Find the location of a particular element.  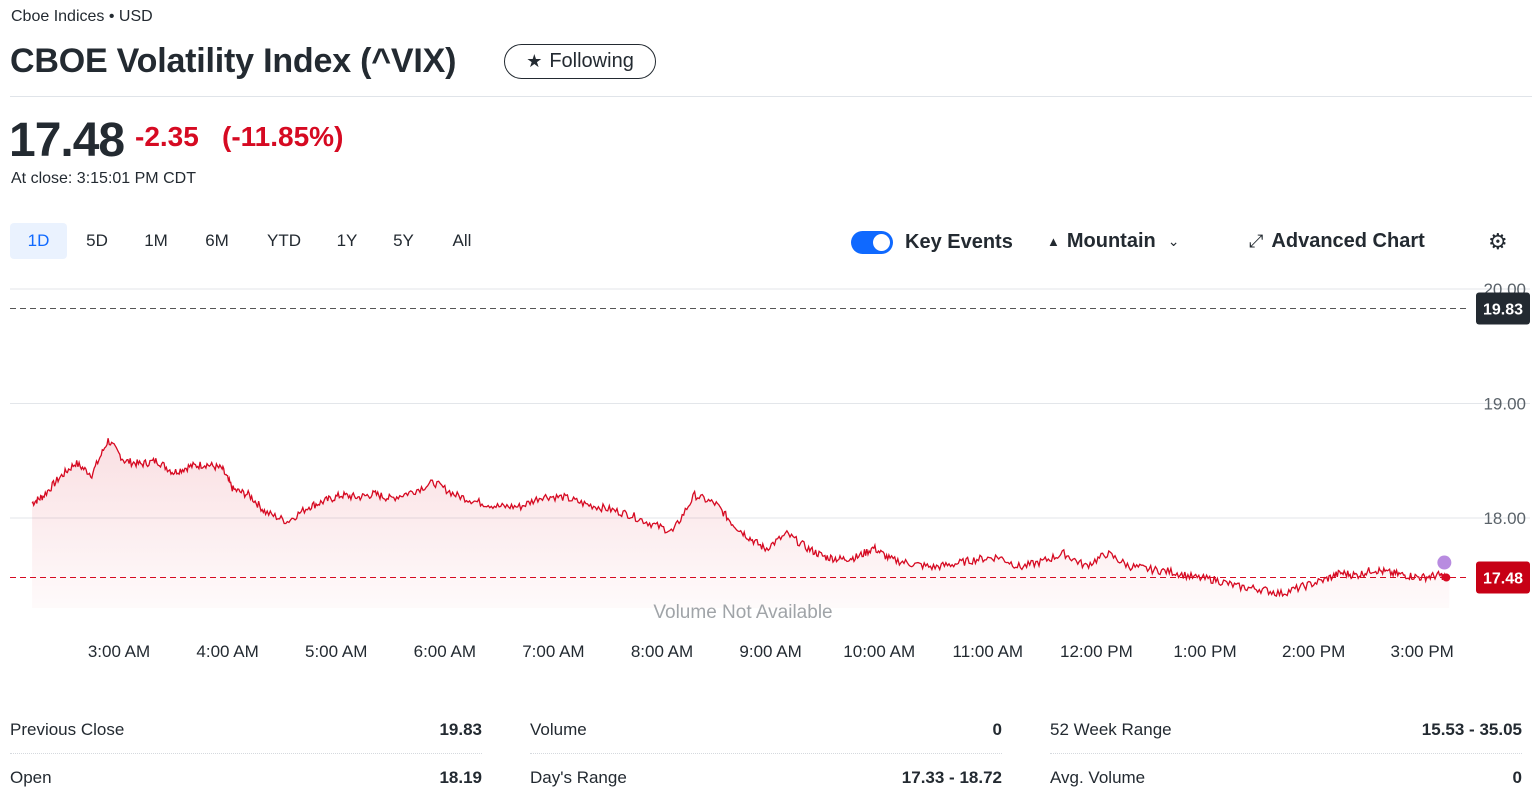

stat-label: Previous Close is located at coordinates (67, 729).